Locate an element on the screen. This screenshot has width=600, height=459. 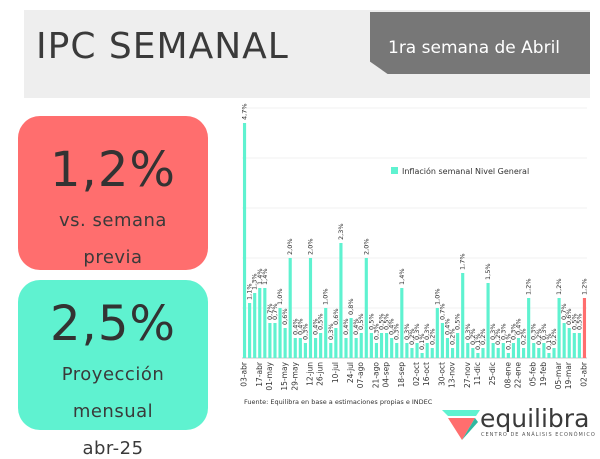
legend-swatch is located at coordinates (394, 170).